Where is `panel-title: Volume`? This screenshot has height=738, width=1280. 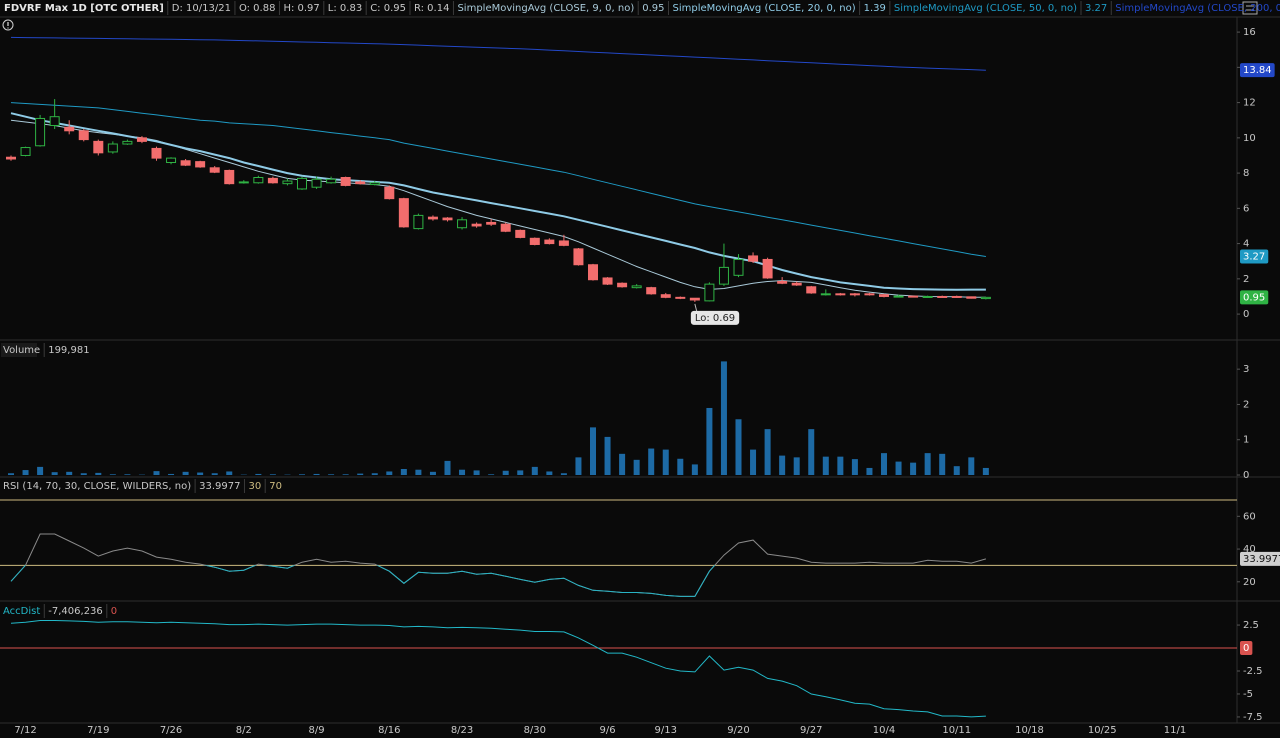 panel-title: Volume is located at coordinates (21, 350).